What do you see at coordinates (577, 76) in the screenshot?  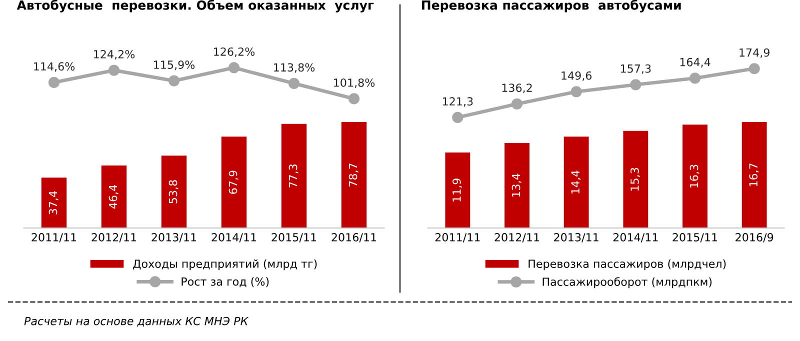 I see `data-label: 149,6` at bounding box center [577, 76].